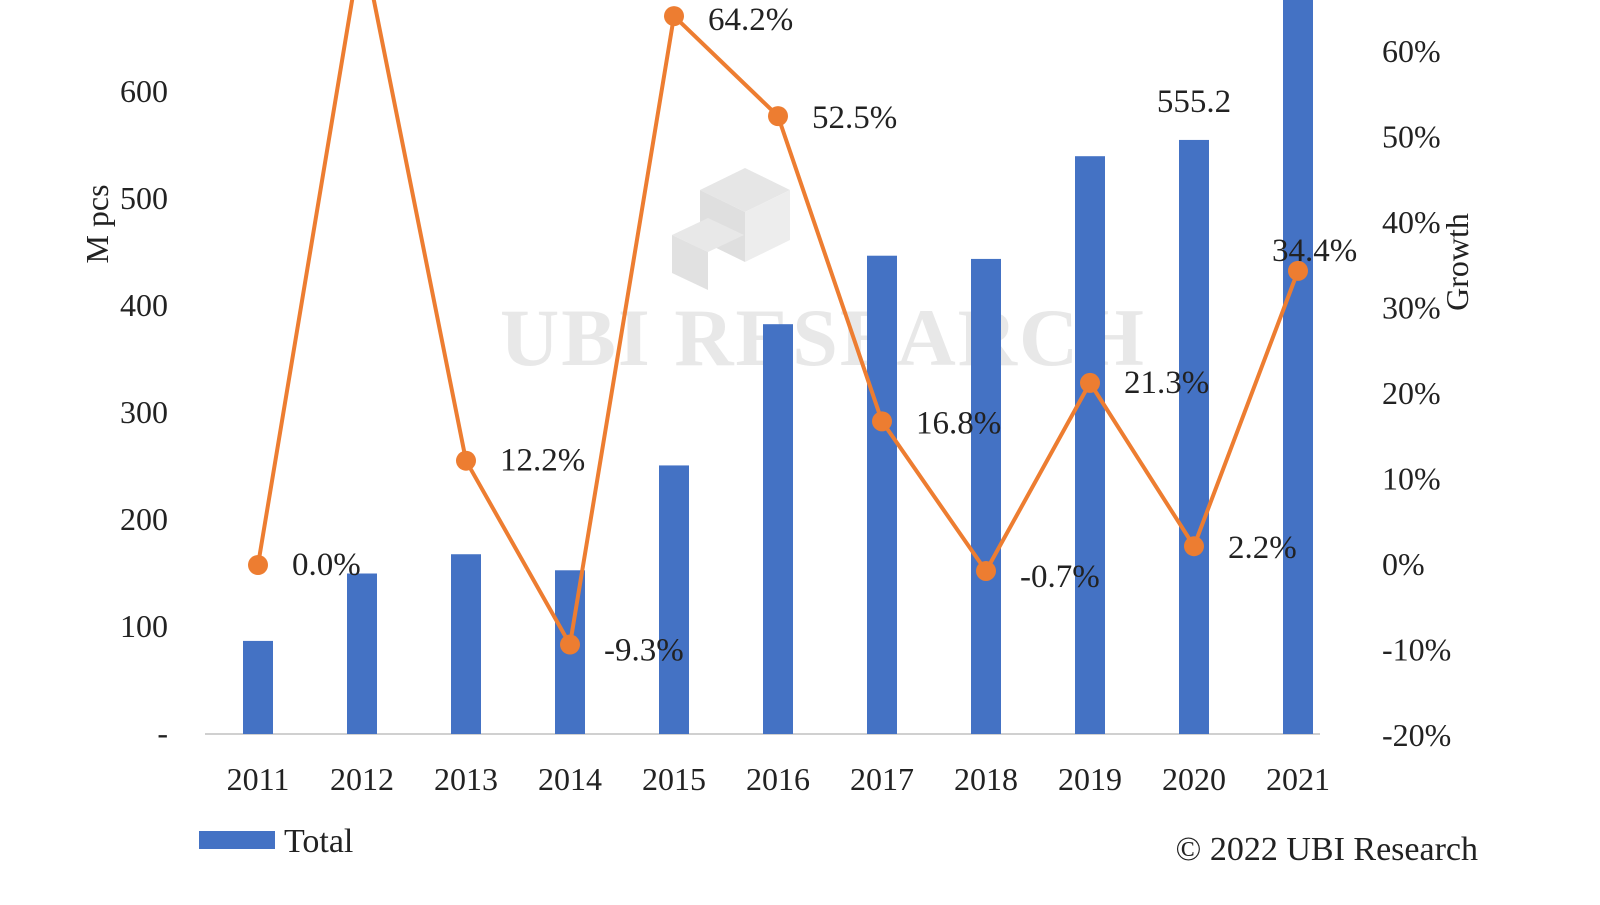  What do you see at coordinates (750, 20) in the screenshot?
I see `growth-label-2015: 64.2%` at bounding box center [750, 20].